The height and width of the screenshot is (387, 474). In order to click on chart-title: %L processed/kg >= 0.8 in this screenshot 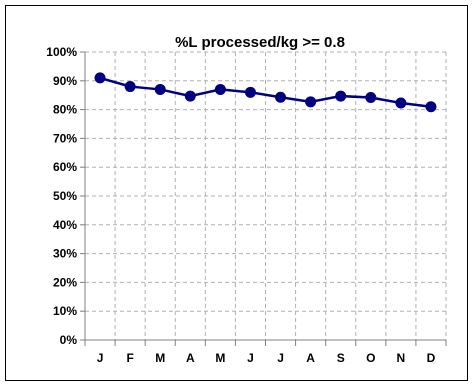, I will do `click(260, 42)`.